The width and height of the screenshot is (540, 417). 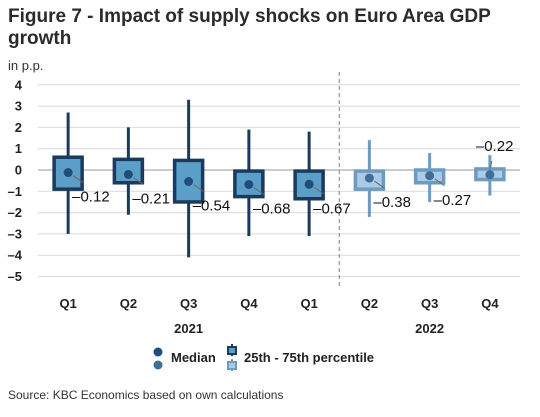 I want to click on legend-median-light-icon, so click(x=158, y=365).